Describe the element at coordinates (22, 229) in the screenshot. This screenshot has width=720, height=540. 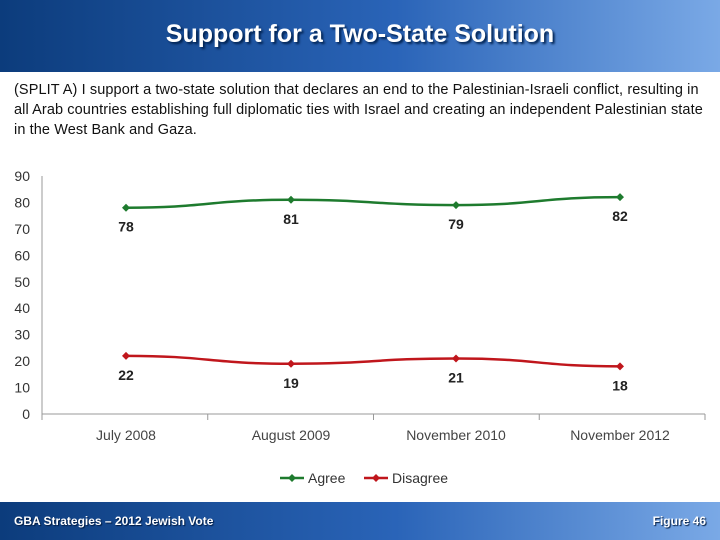
I see `y-tick-label: 70` at that location.